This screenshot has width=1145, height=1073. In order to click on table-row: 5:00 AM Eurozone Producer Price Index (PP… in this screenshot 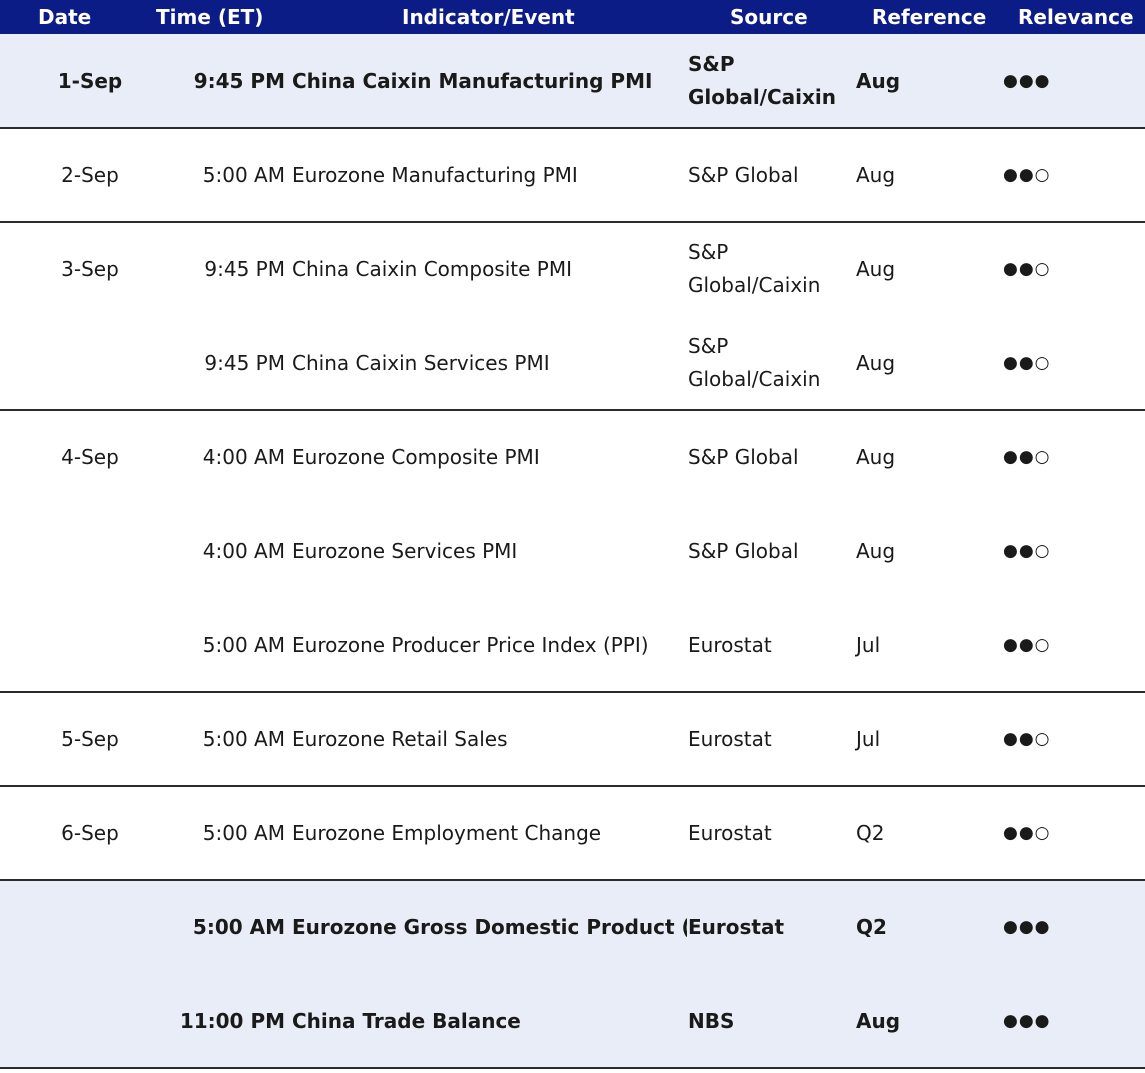, I will do `click(572, 645)`.